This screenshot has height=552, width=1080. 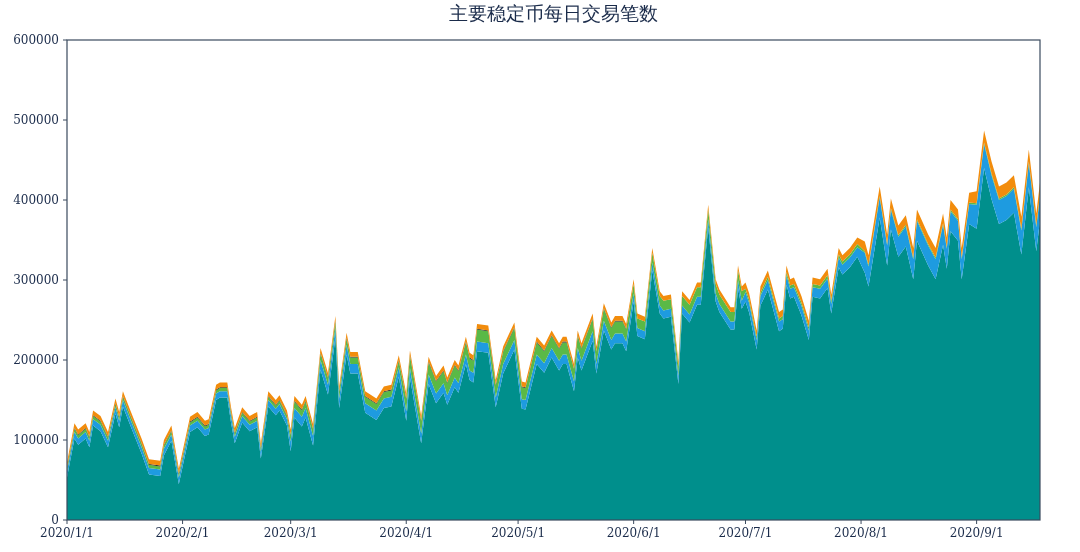 What do you see at coordinates (36, 440) in the screenshot?
I see `y-tick-label: 100000` at bounding box center [36, 440].